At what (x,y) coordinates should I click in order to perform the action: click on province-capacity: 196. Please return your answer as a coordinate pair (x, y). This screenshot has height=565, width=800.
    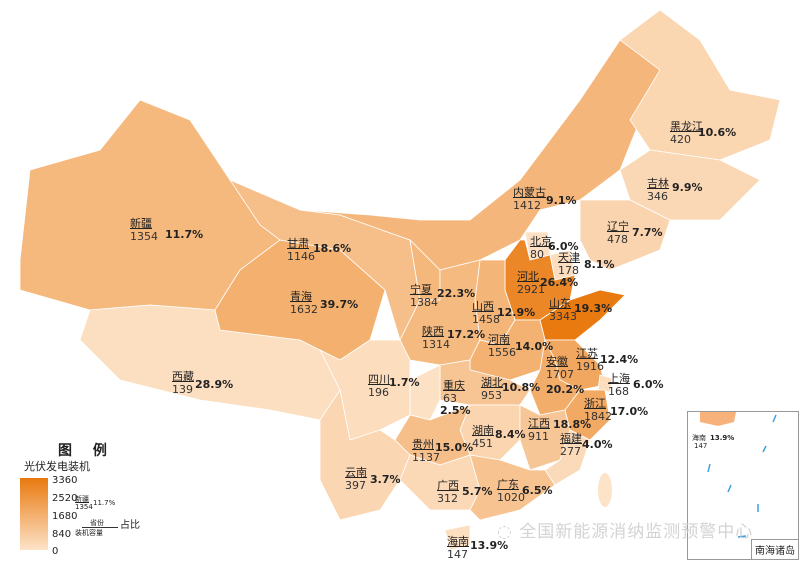
    Looking at the image, I should click on (378, 392).